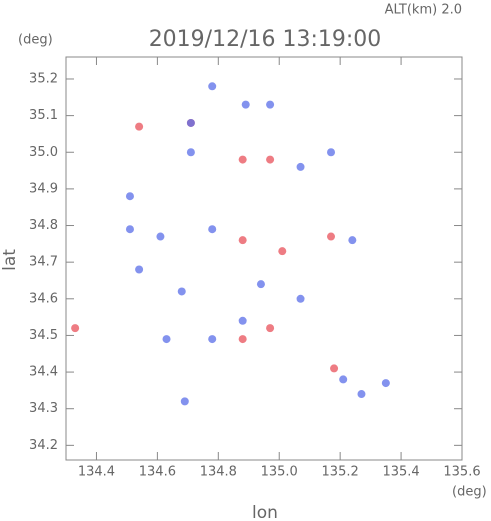  Describe the element at coordinates (10, 260) in the screenshot. I see `y-axis-label: lat` at that location.